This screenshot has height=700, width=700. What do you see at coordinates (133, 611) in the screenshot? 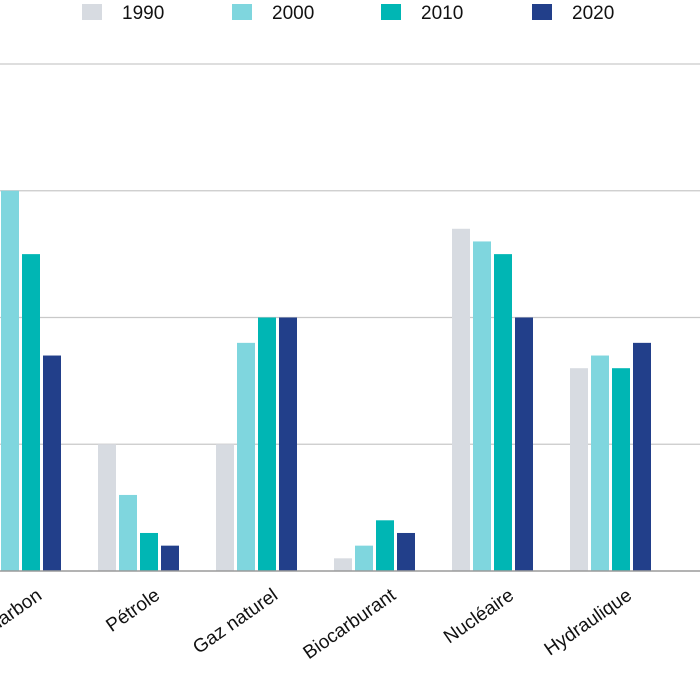
I see `x-tick-label: Pétrole` at bounding box center [133, 611].